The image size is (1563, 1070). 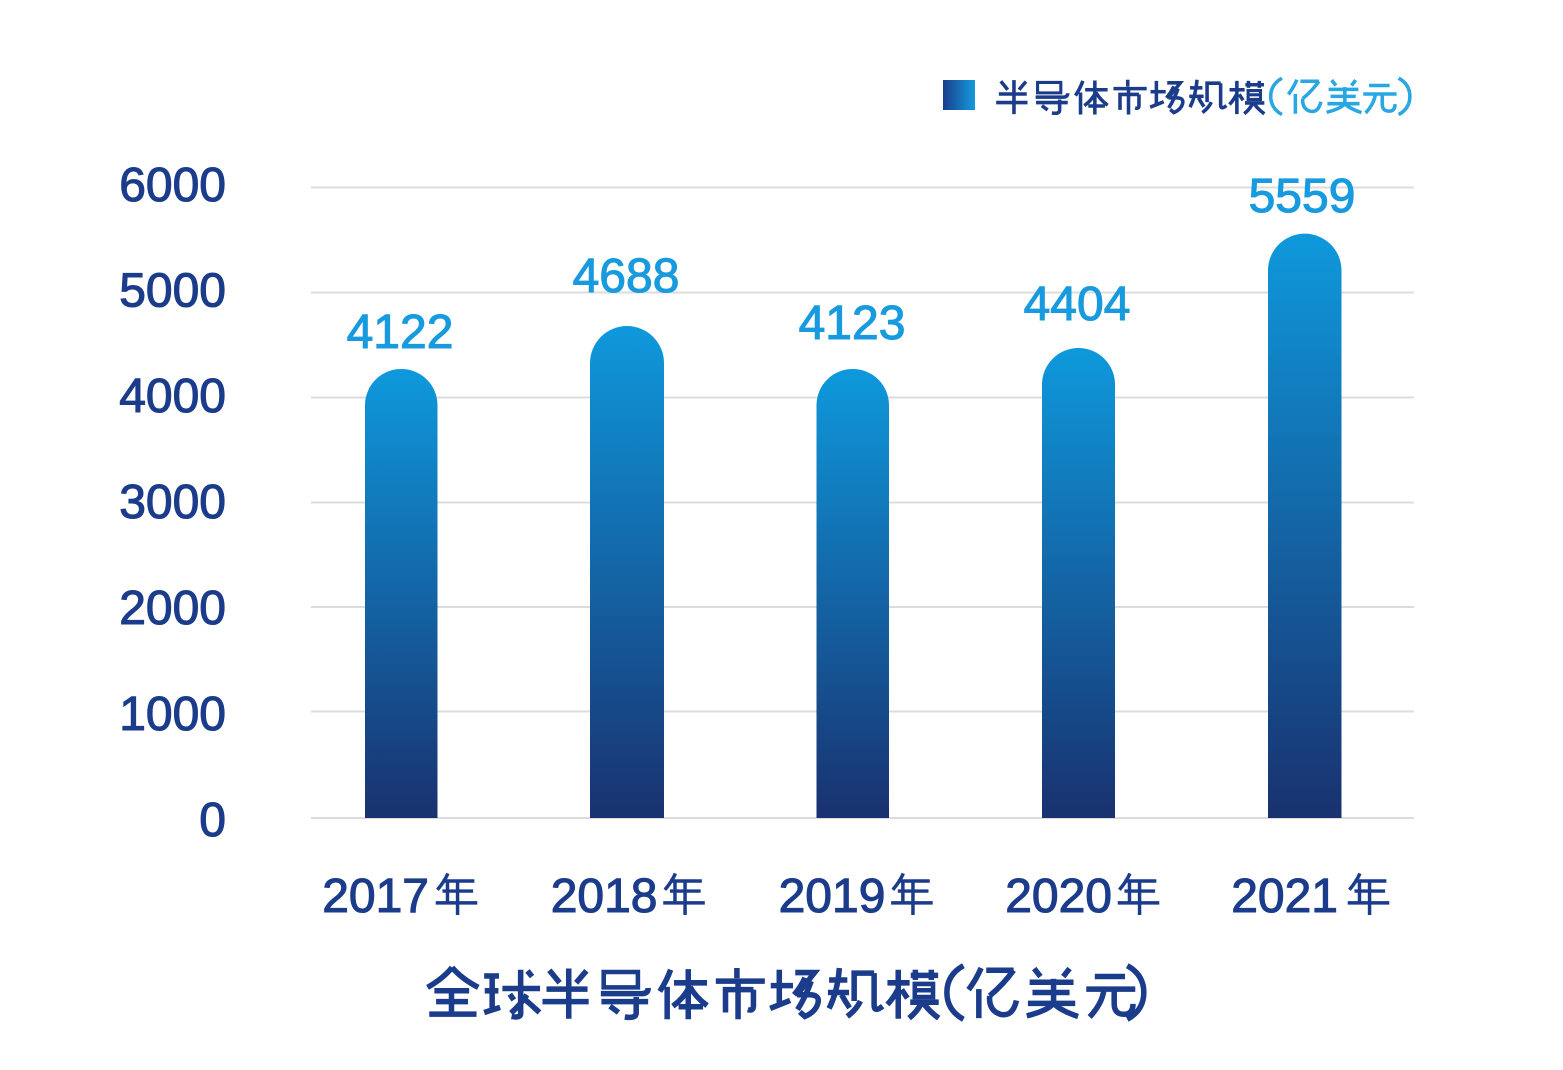 I want to click on svg-text: 2000, so click(x=172, y=608).